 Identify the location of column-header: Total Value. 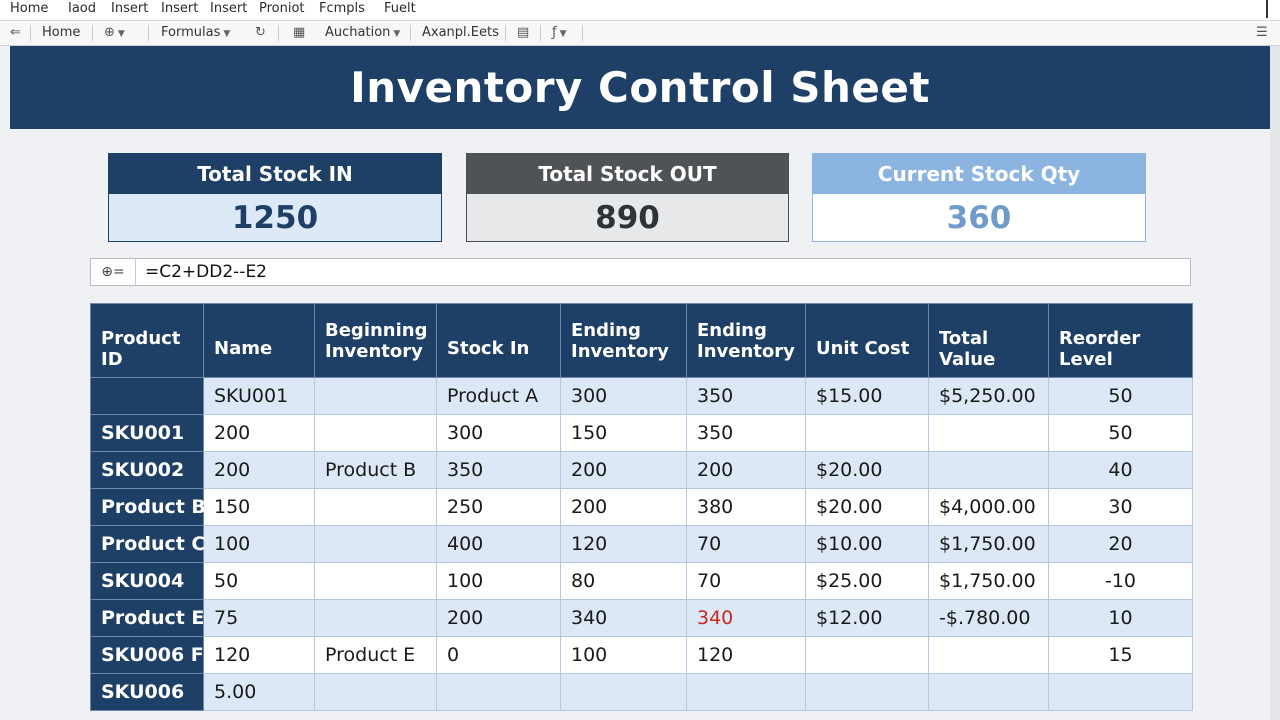
(988, 340).